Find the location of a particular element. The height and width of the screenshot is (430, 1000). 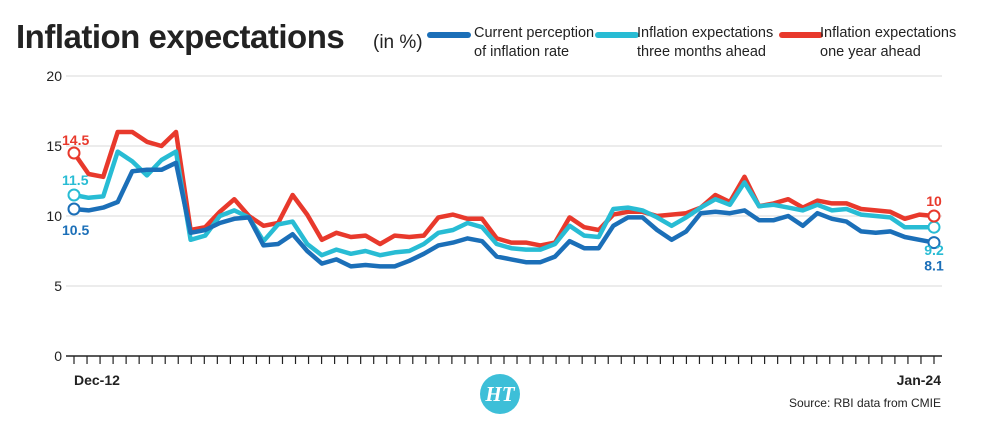

legend-label-one-year: Inflation expectations one year ahead is located at coordinates (888, 42).